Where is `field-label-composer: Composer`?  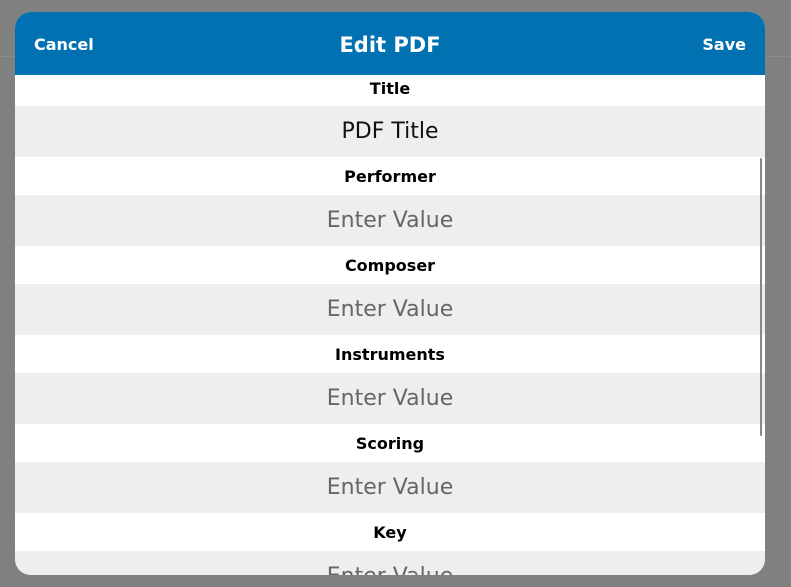 field-label-composer: Composer is located at coordinates (390, 265).